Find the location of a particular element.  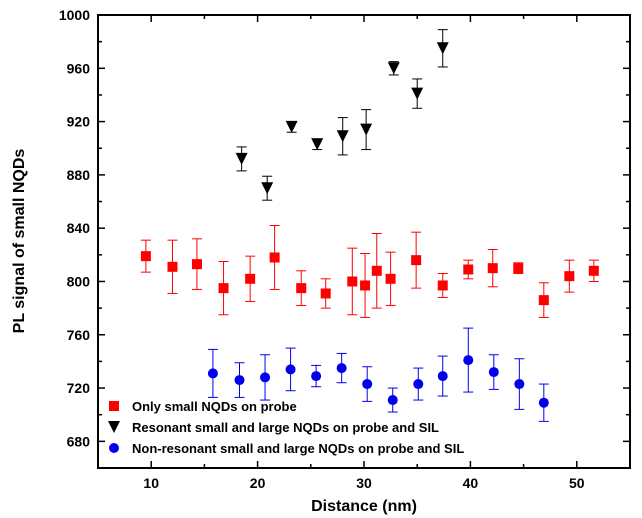

y-axis-label: PL signal of small NQDs is located at coordinates (19, 241).